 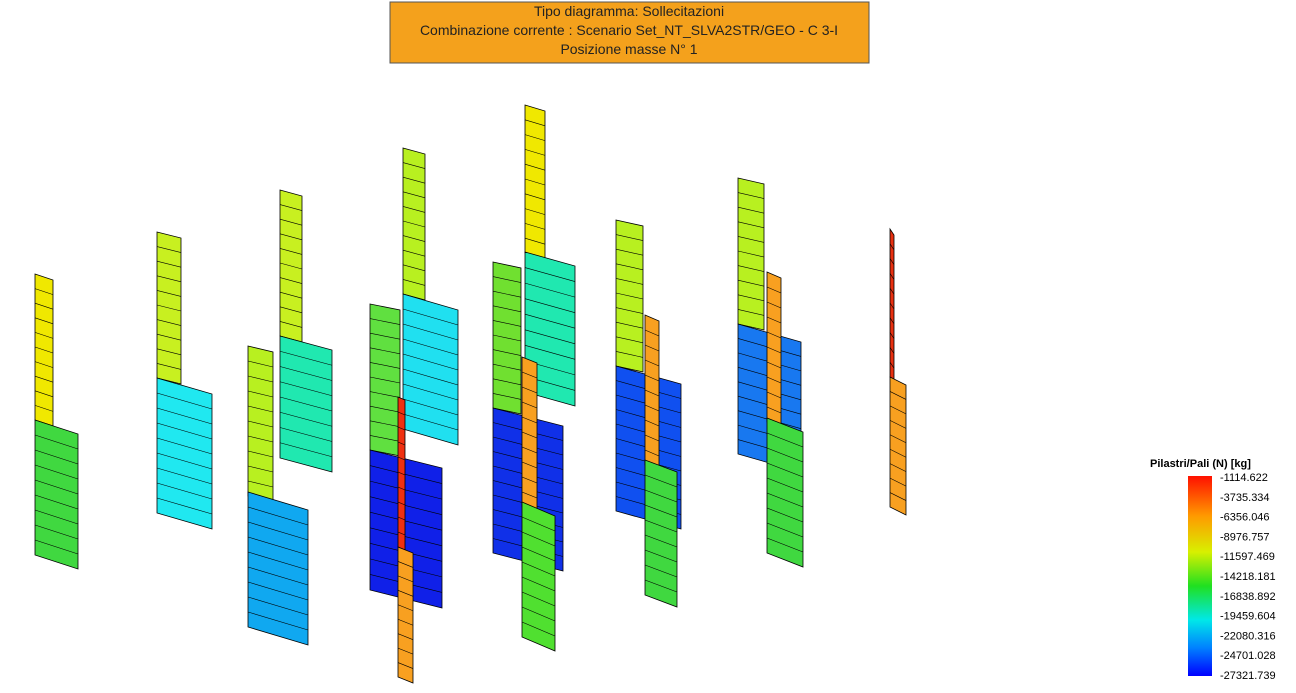 I want to click on header-line: Tipo diagramma: Sollecitazioni, so click(x=629, y=11).